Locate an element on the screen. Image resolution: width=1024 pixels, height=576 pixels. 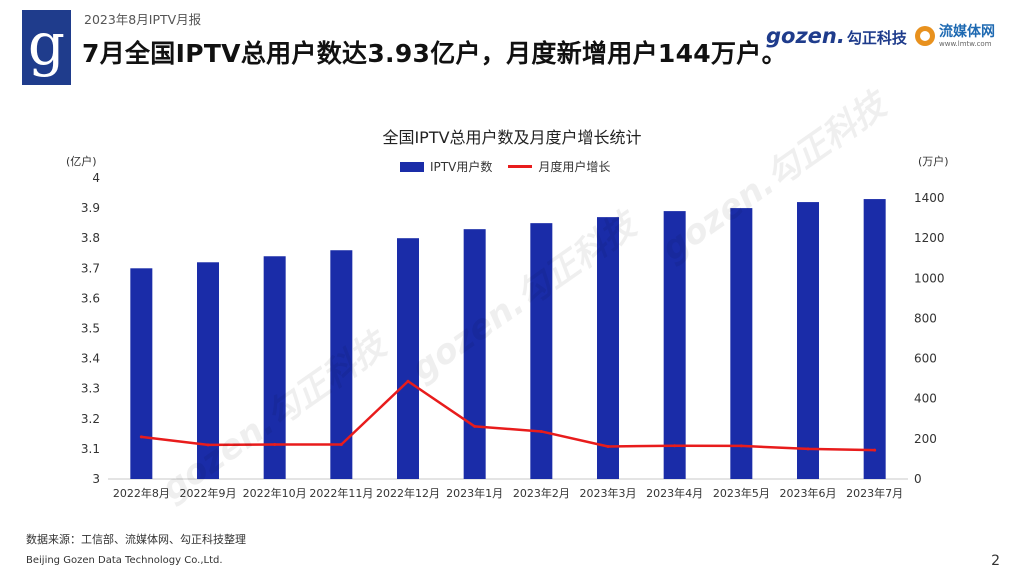
company-footer: Beijing Gozen Data Technology Co.,Ltd. is located at coordinates (124, 560).